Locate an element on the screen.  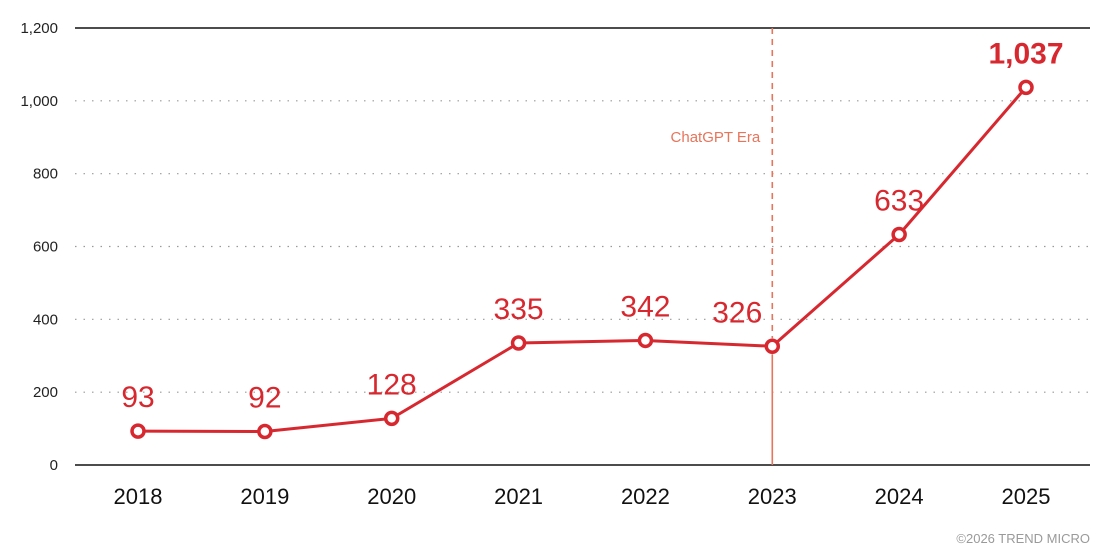
data-label: 335 is located at coordinates (519, 309).